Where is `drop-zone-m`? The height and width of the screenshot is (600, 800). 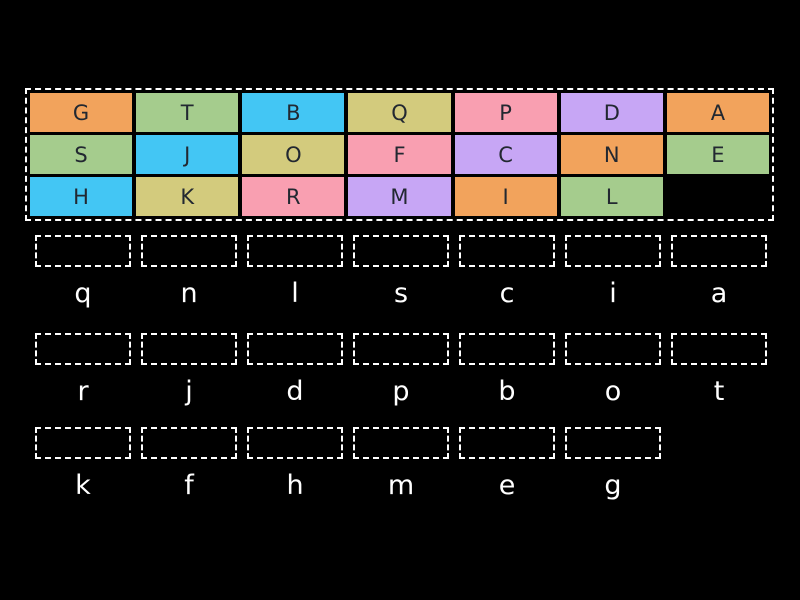
drop-zone-m is located at coordinates (401, 443).